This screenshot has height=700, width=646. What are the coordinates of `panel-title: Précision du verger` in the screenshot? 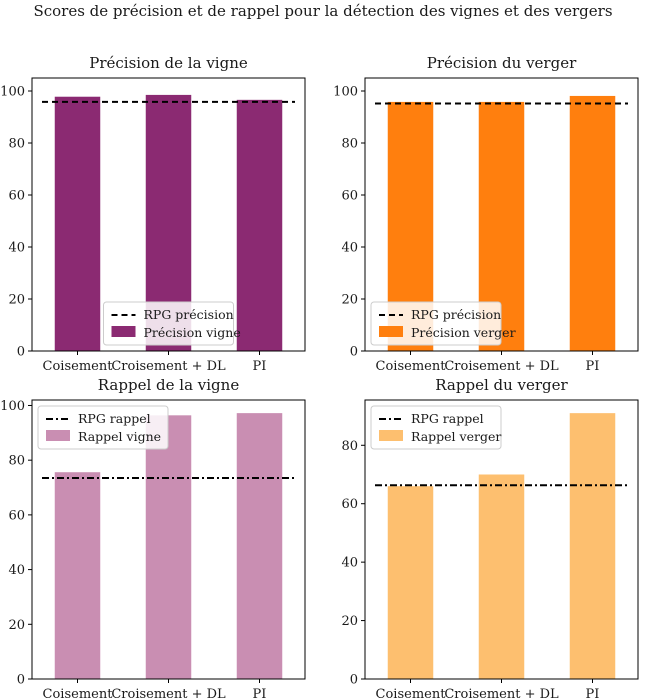 It's located at (502, 63).